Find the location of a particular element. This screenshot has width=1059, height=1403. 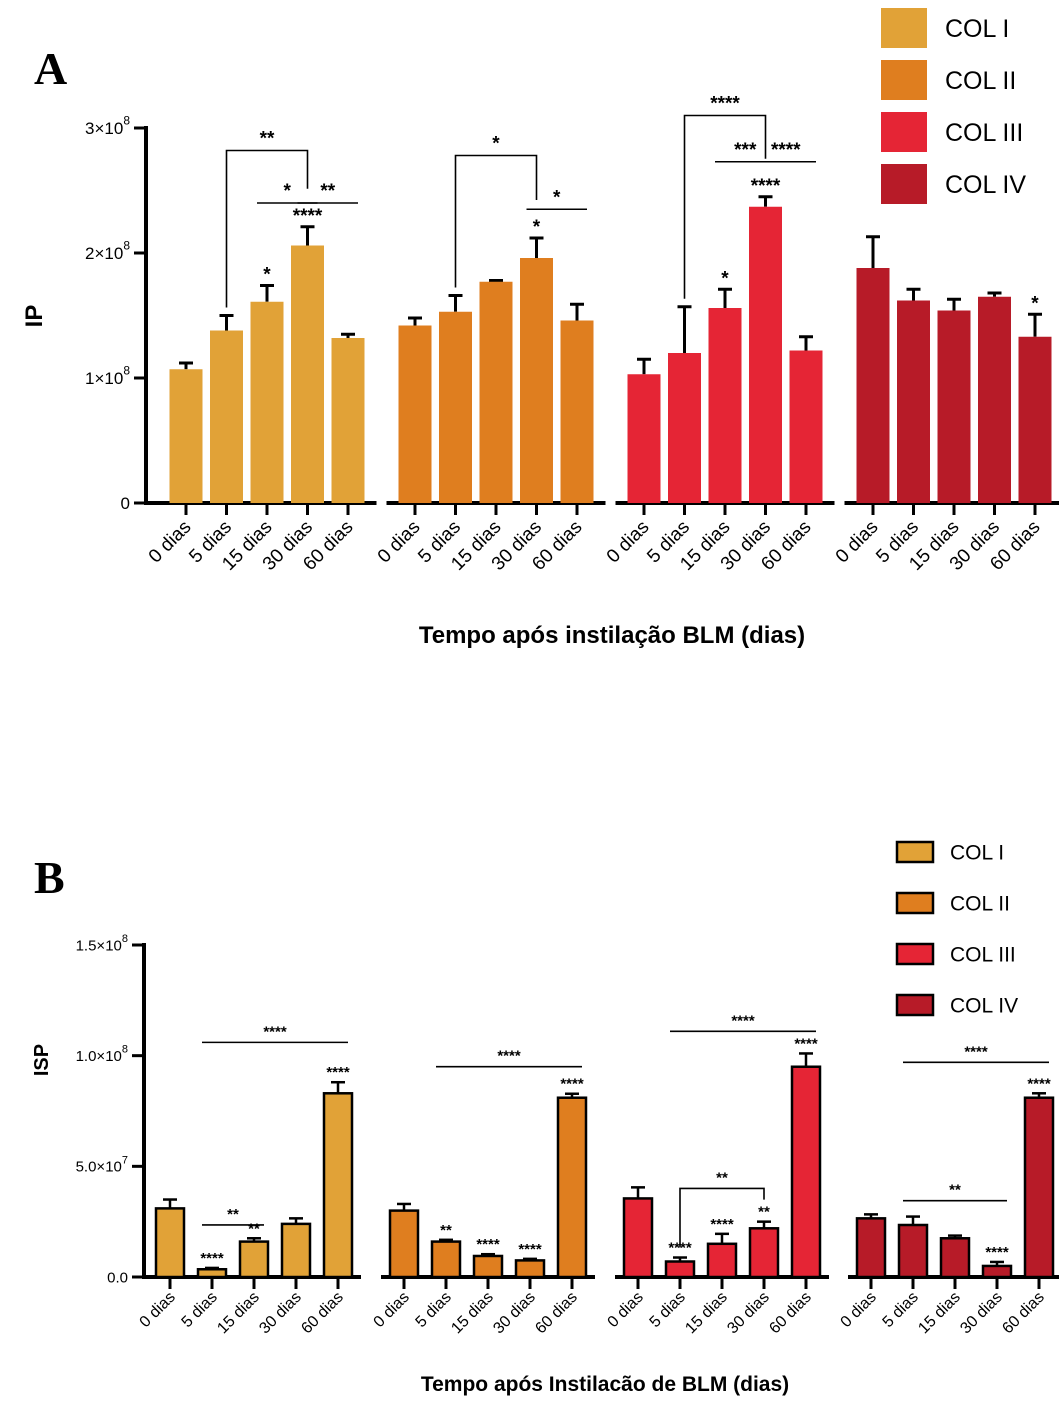

comparison-label: *** is located at coordinates (745, 150).